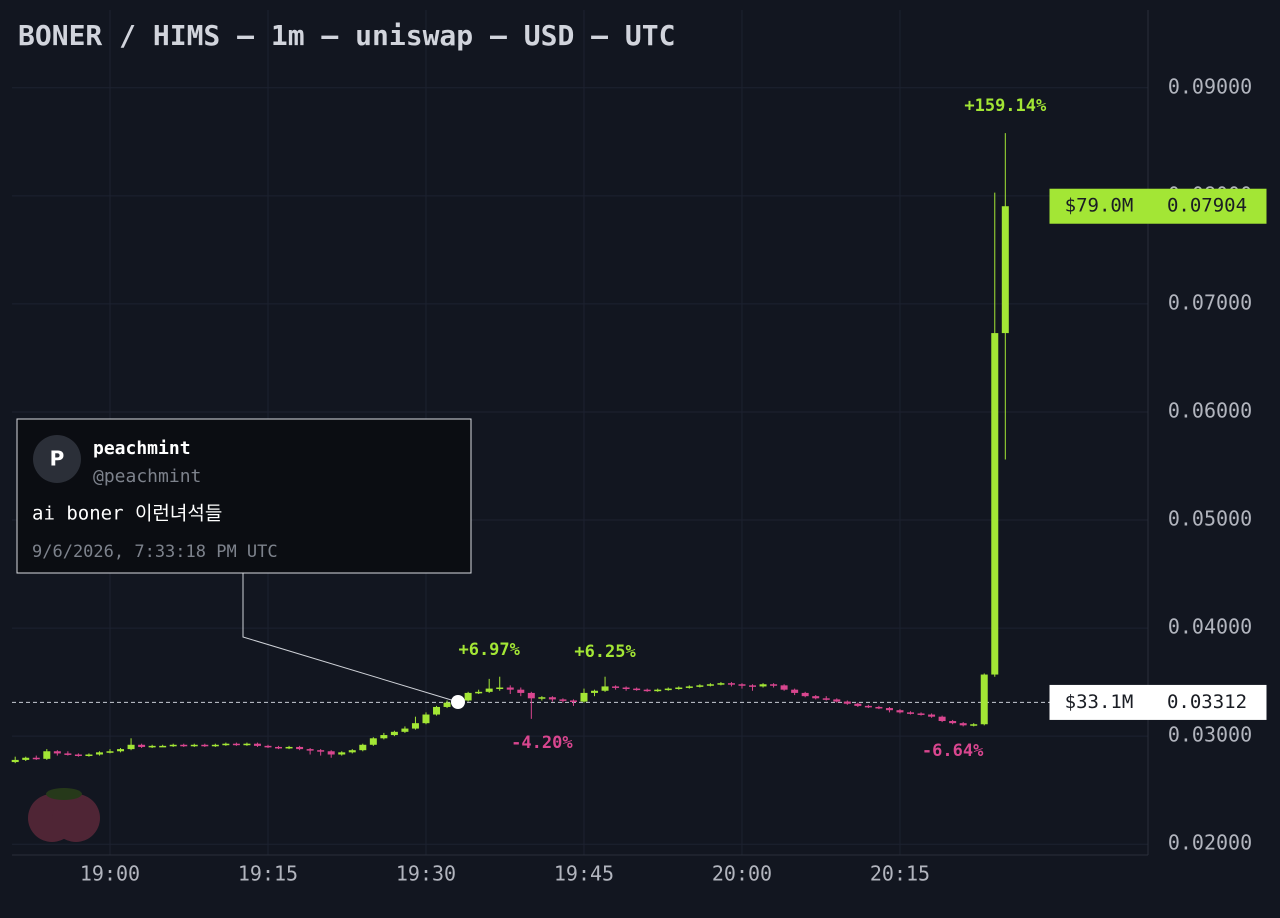 The image size is (1280, 918). I want to click on change-annotation: +6.25%, so click(605, 652).